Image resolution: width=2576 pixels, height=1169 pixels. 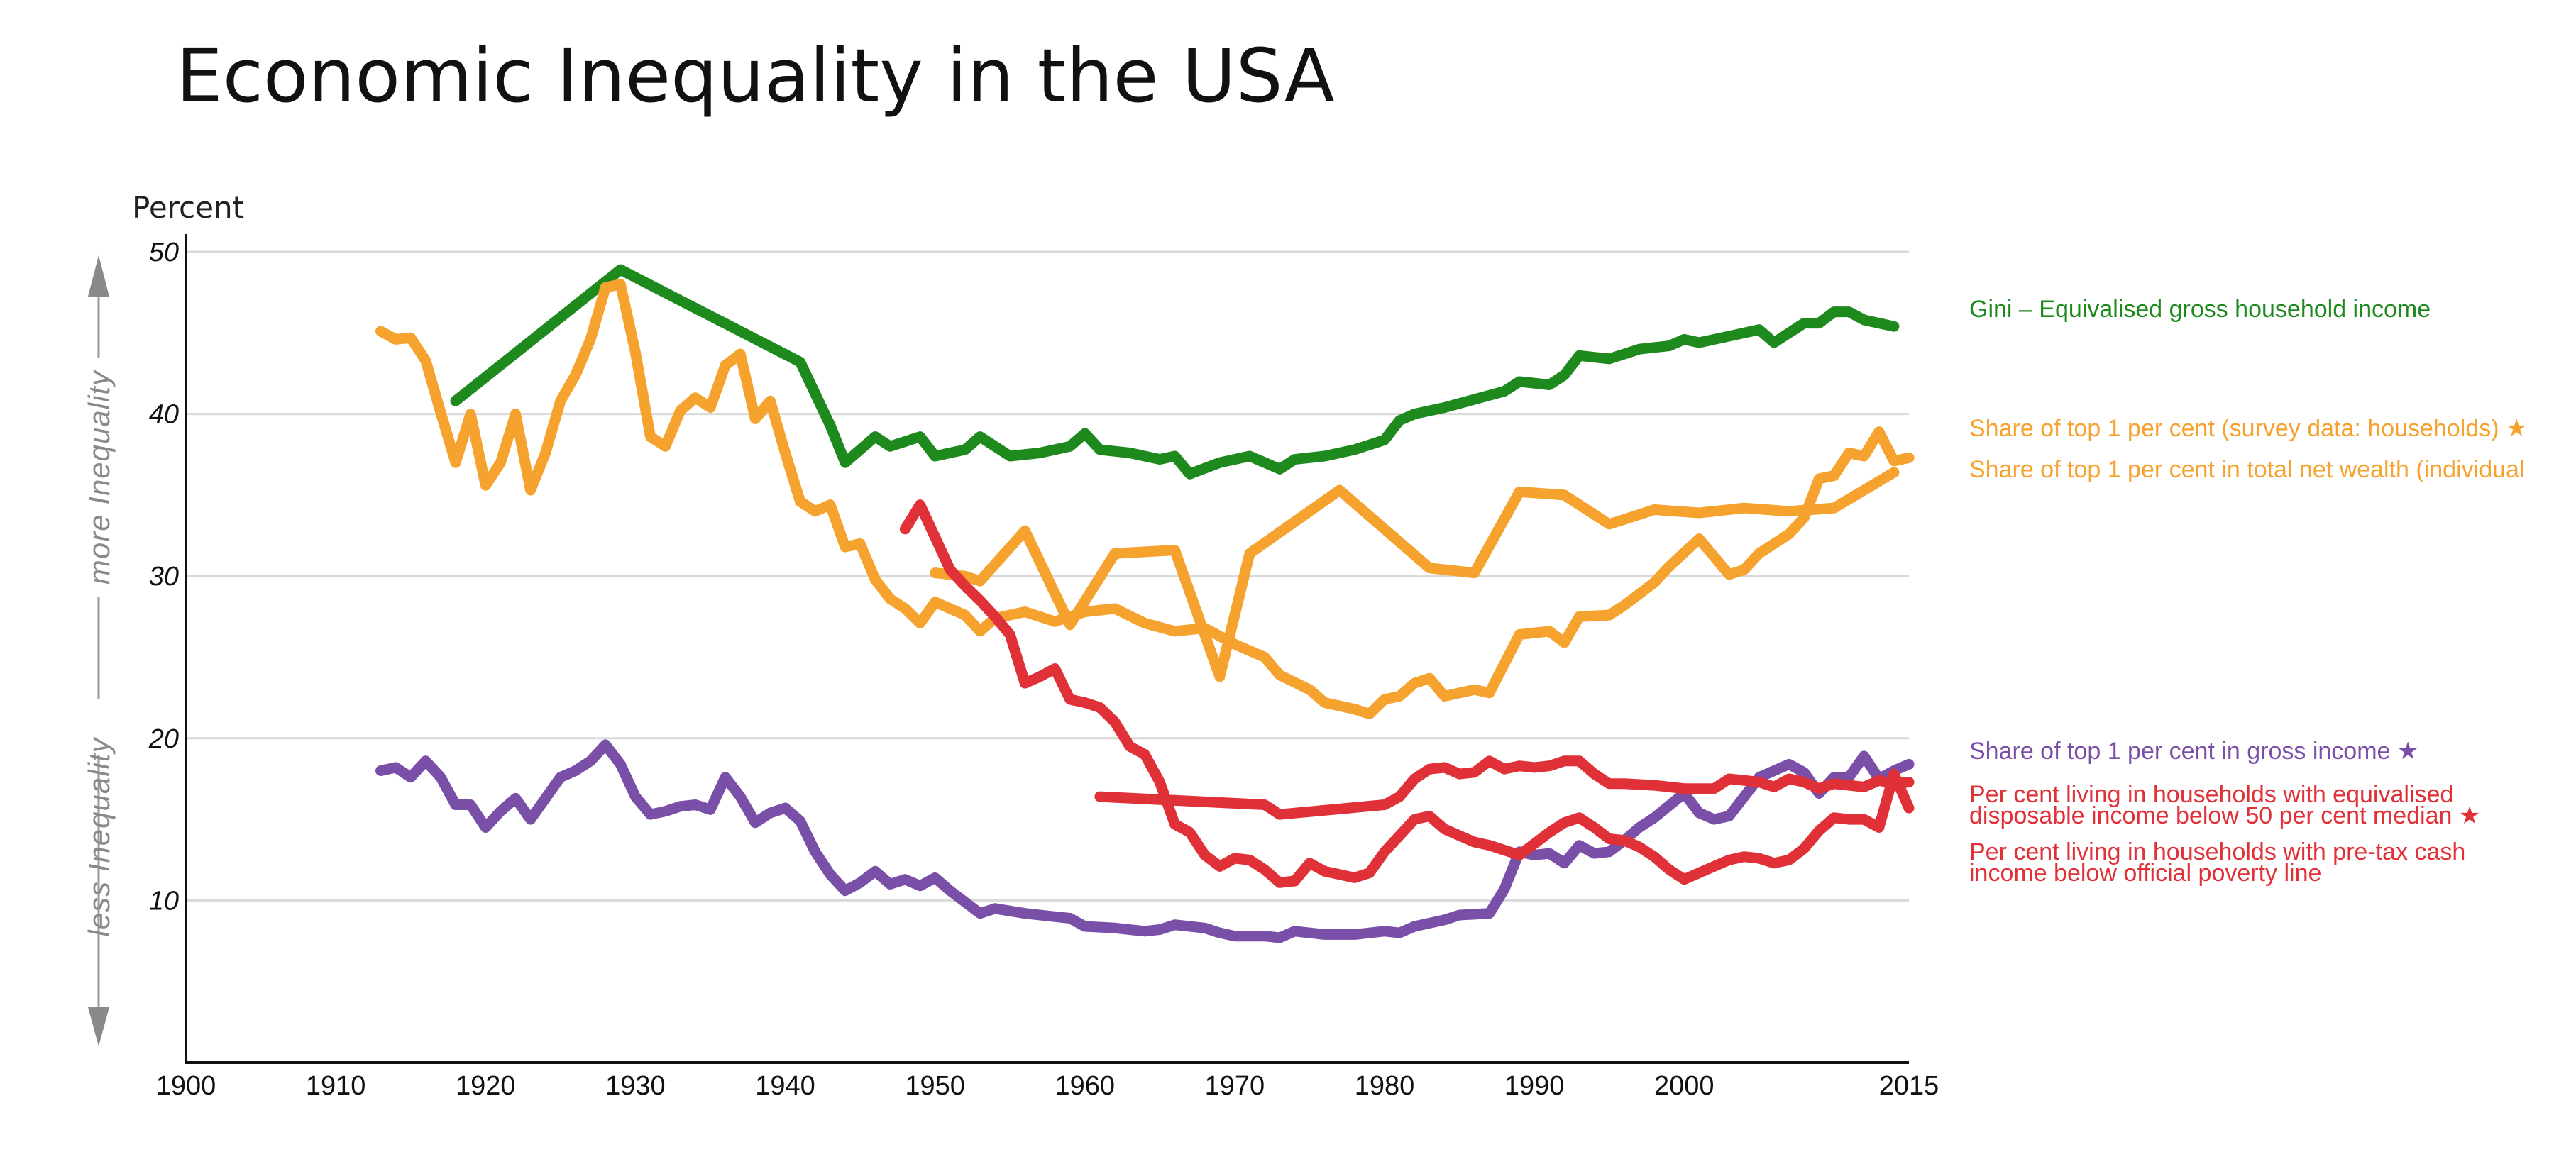 What do you see at coordinates (785, 1086) in the screenshot?
I see `x-tick-1940: 1940` at bounding box center [785, 1086].